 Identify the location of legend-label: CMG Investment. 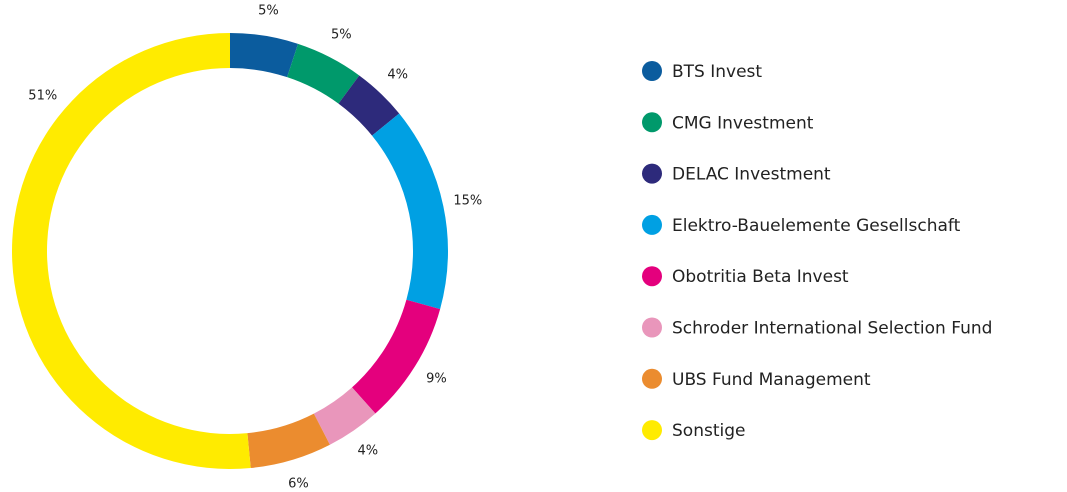
(743, 123).